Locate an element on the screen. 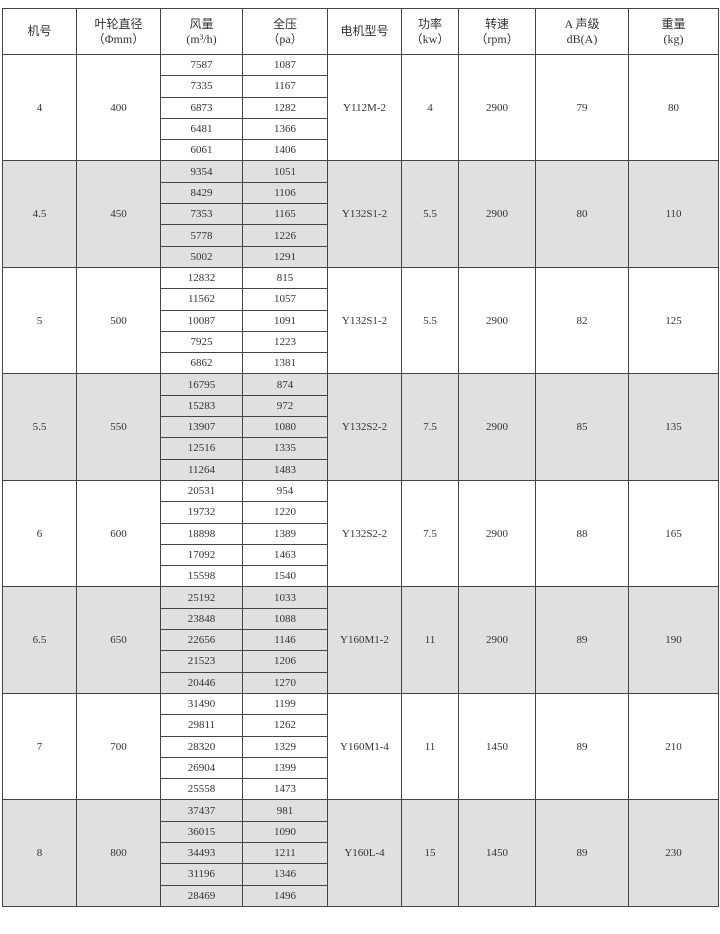  airflow-cell: 9354 is located at coordinates (201, 171).